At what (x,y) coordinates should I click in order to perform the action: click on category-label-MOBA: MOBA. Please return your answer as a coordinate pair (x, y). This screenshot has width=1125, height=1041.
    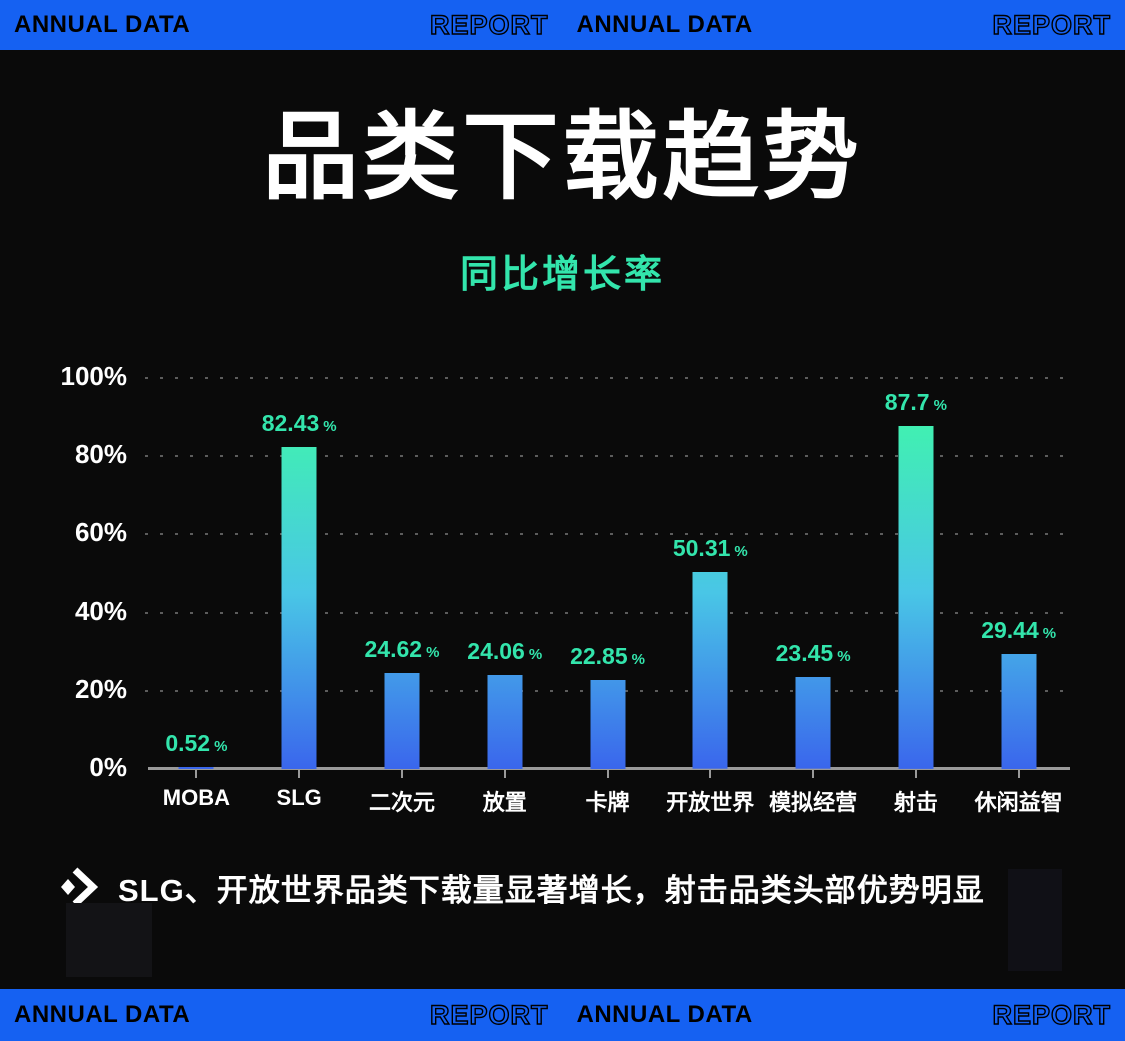
    Looking at the image, I should click on (196, 797).